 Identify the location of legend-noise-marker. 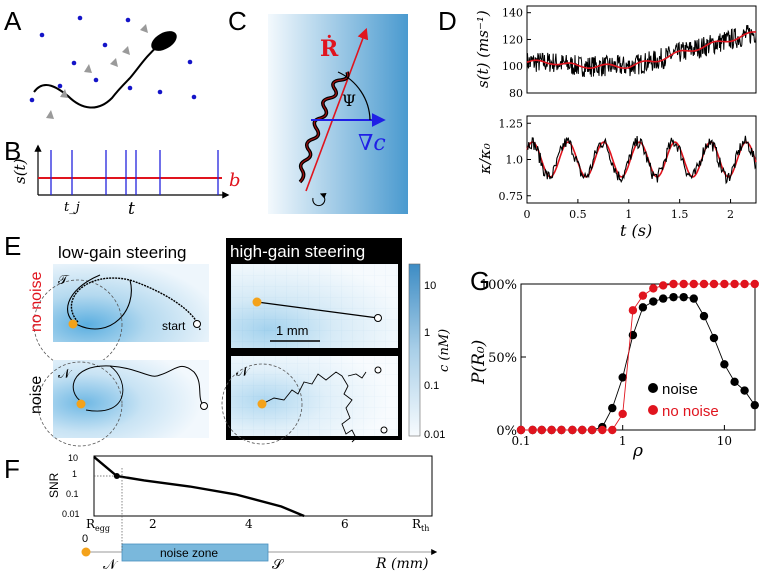
(653, 388).